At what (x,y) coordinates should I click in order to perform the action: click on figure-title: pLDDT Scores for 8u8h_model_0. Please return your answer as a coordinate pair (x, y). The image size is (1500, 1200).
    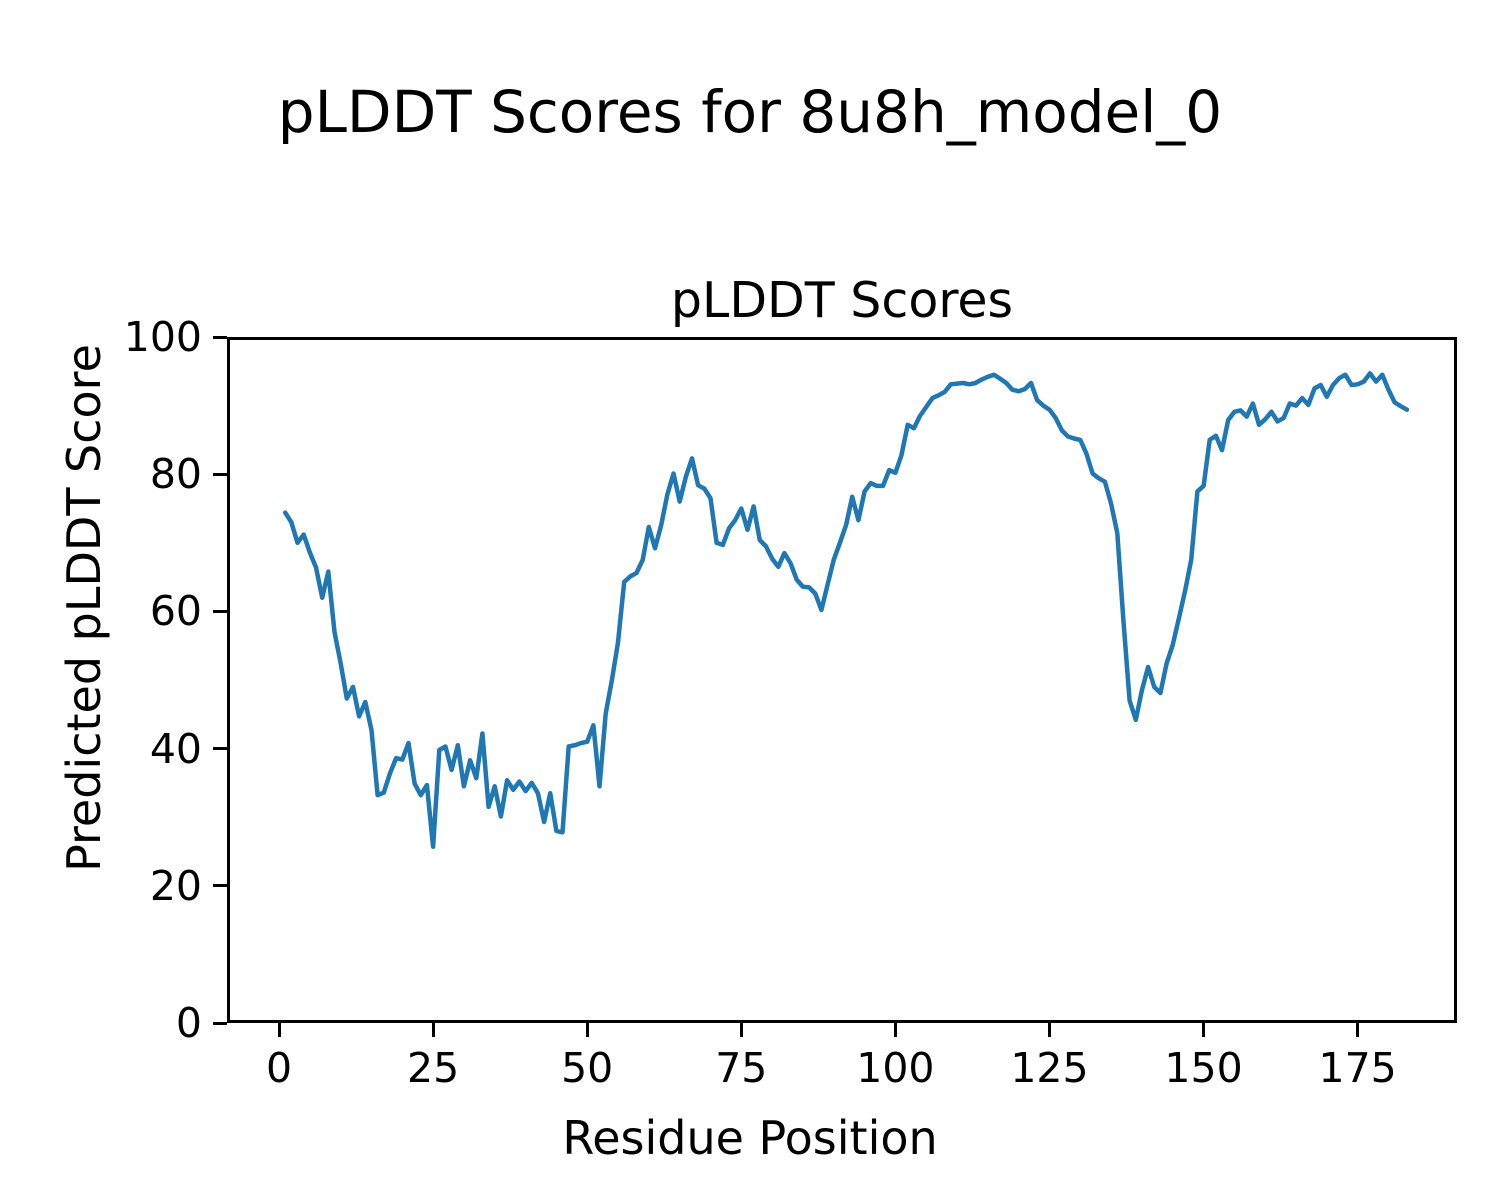
    Looking at the image, I should click on (750, 112).